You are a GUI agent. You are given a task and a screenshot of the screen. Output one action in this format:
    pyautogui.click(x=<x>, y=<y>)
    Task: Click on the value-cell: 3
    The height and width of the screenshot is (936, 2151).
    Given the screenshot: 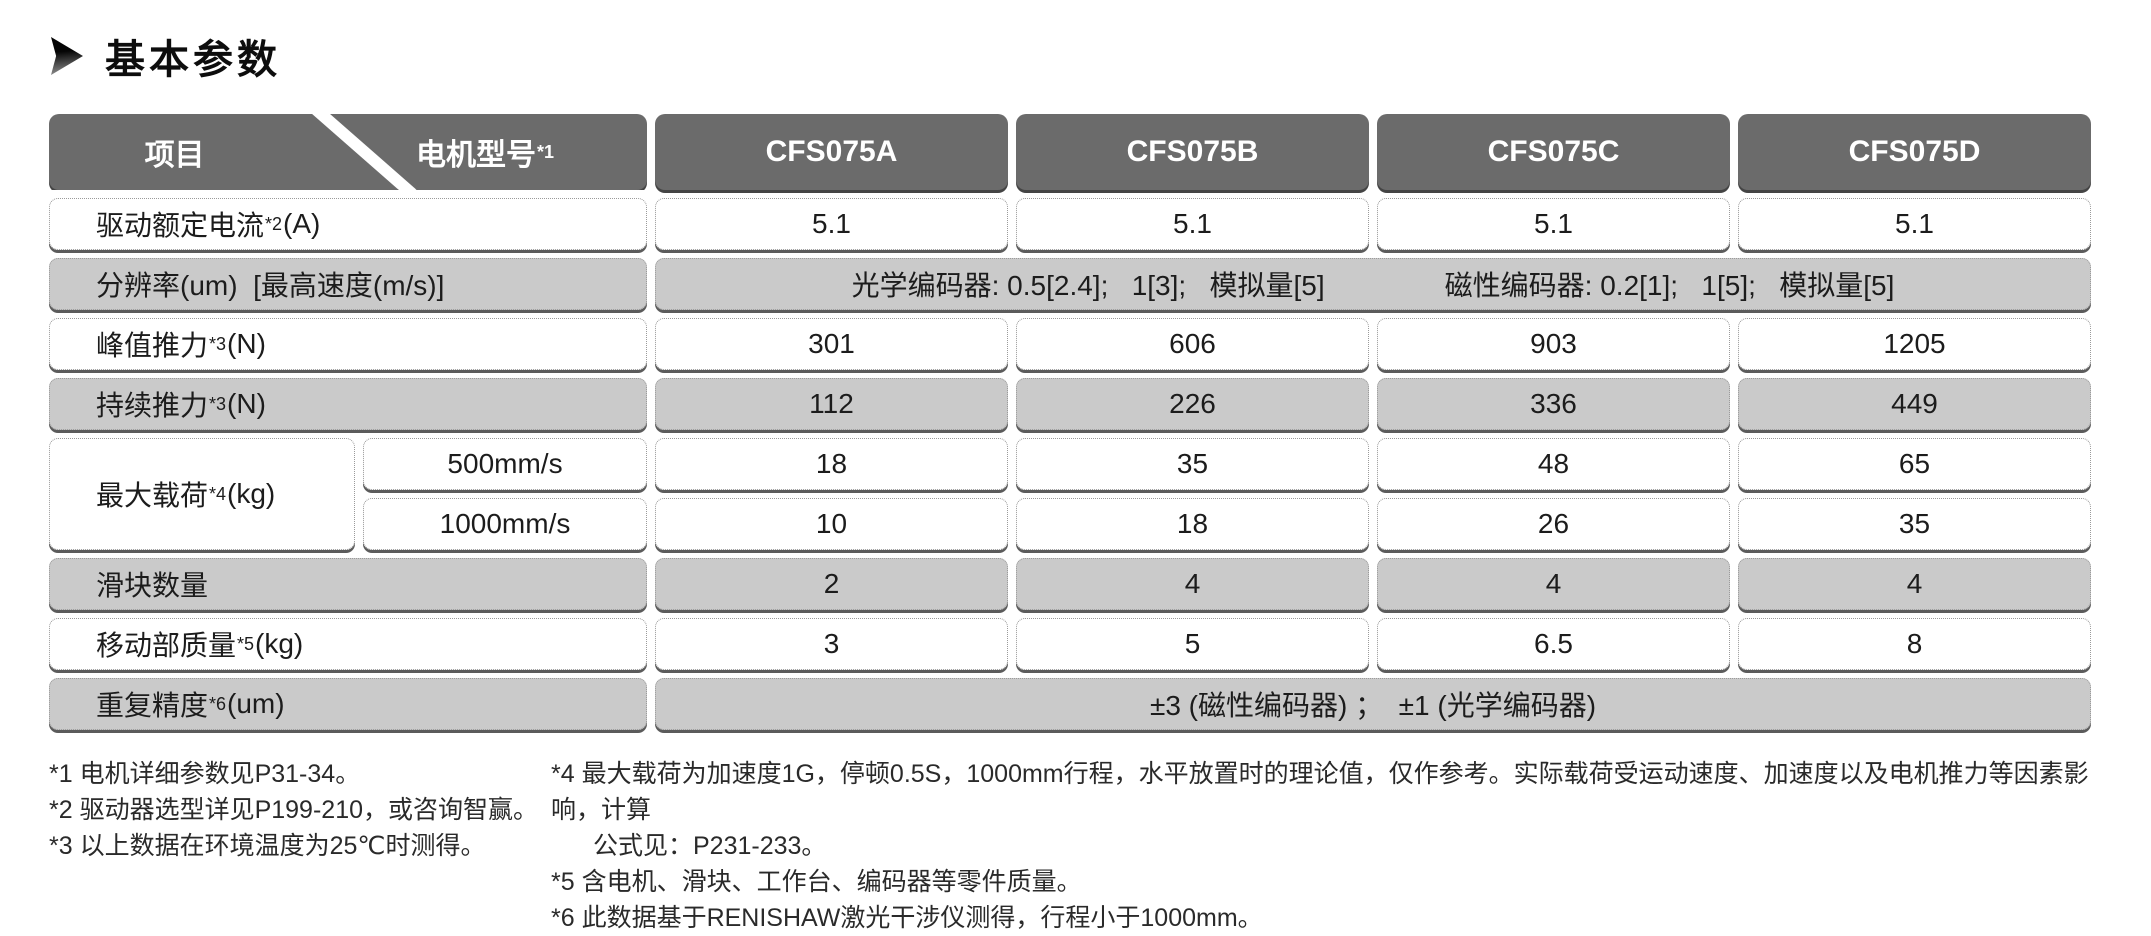 What is the action you would take?
    pyautogui.click(x=831, y=644)
    